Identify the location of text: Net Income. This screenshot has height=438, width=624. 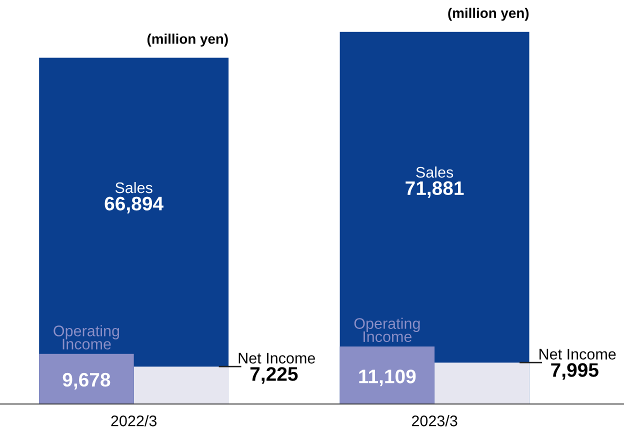
(578, 354).